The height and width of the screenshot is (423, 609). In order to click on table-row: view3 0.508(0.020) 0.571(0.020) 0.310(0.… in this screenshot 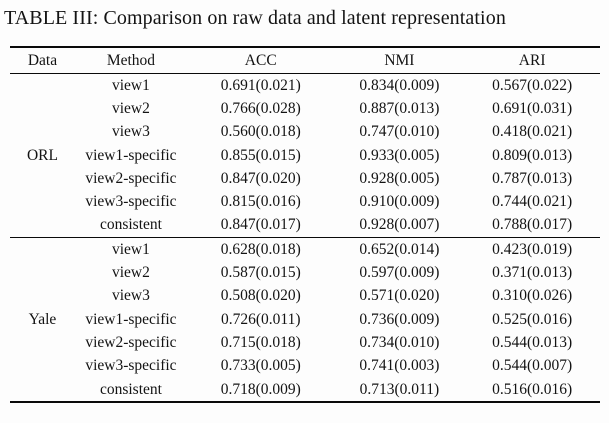, I will do `click(305, 296)`.